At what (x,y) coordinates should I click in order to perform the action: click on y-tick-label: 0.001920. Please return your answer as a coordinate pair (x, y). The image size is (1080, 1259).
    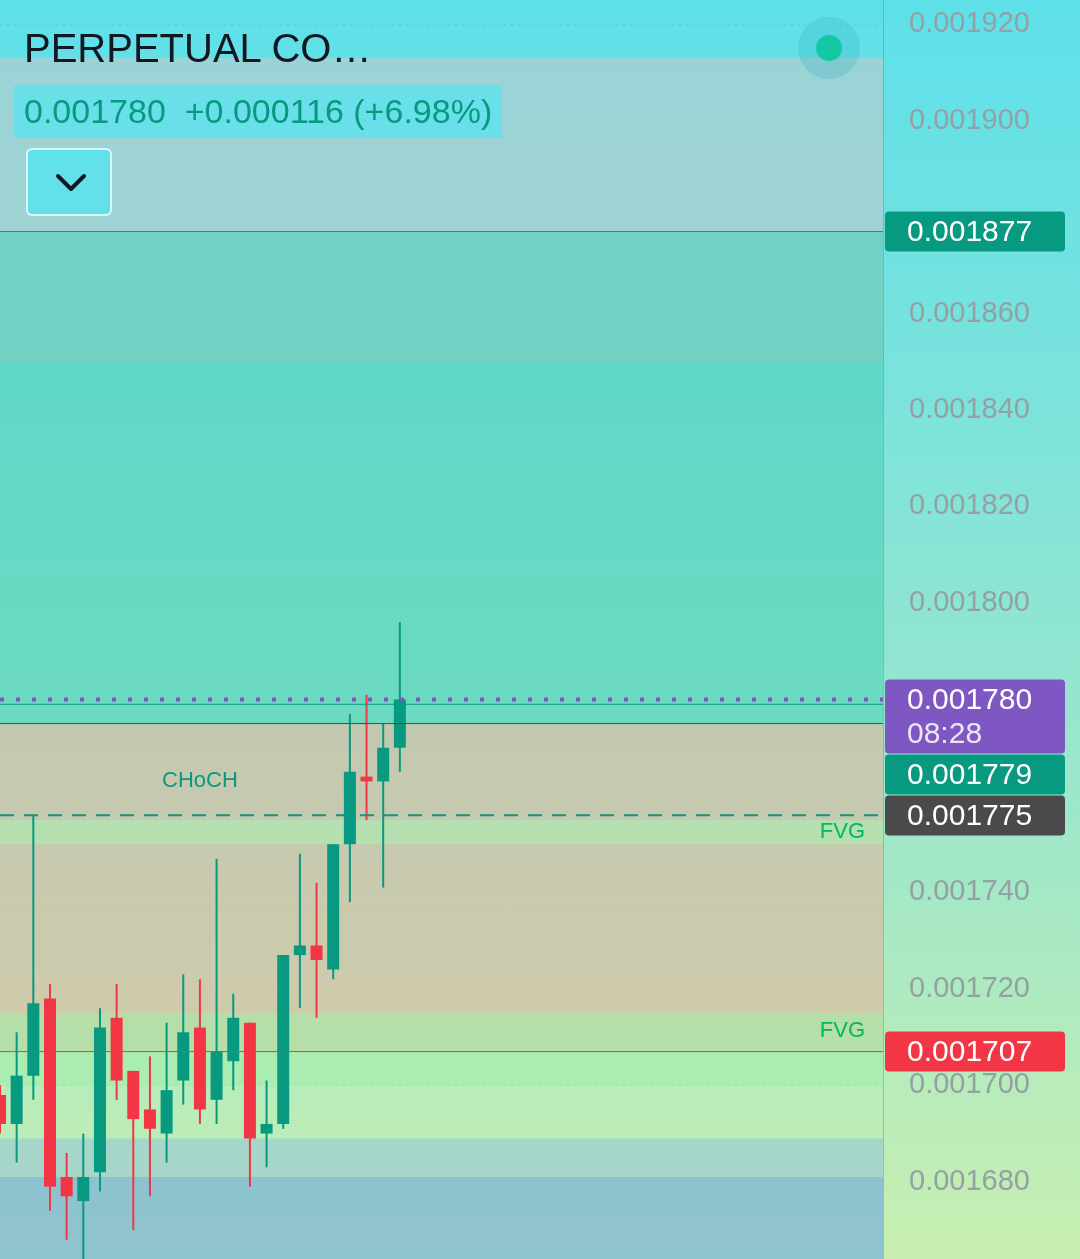
    Looking at the image, I should click on (969, 22).